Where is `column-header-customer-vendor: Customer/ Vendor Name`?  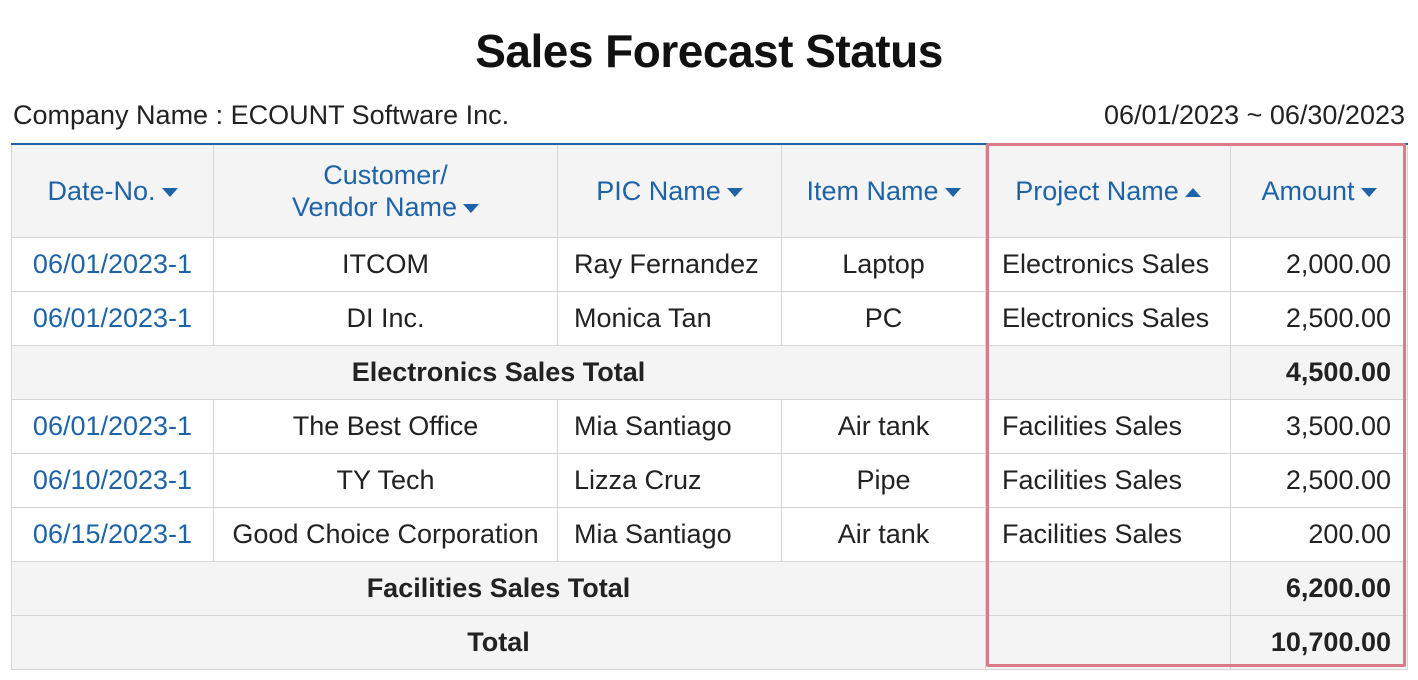
column-header-customer-vendor: Customer/ Vendor Name is located at coordinates (385, 190).